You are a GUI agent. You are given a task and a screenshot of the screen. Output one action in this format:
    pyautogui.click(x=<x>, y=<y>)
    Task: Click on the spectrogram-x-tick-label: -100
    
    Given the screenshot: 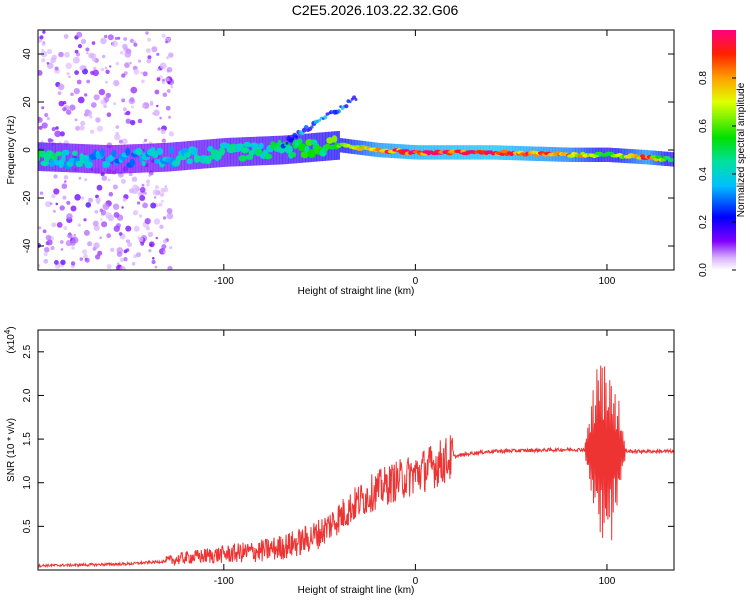 What is the action you would take?
    pyautogui.click(x=224, y=281)
    